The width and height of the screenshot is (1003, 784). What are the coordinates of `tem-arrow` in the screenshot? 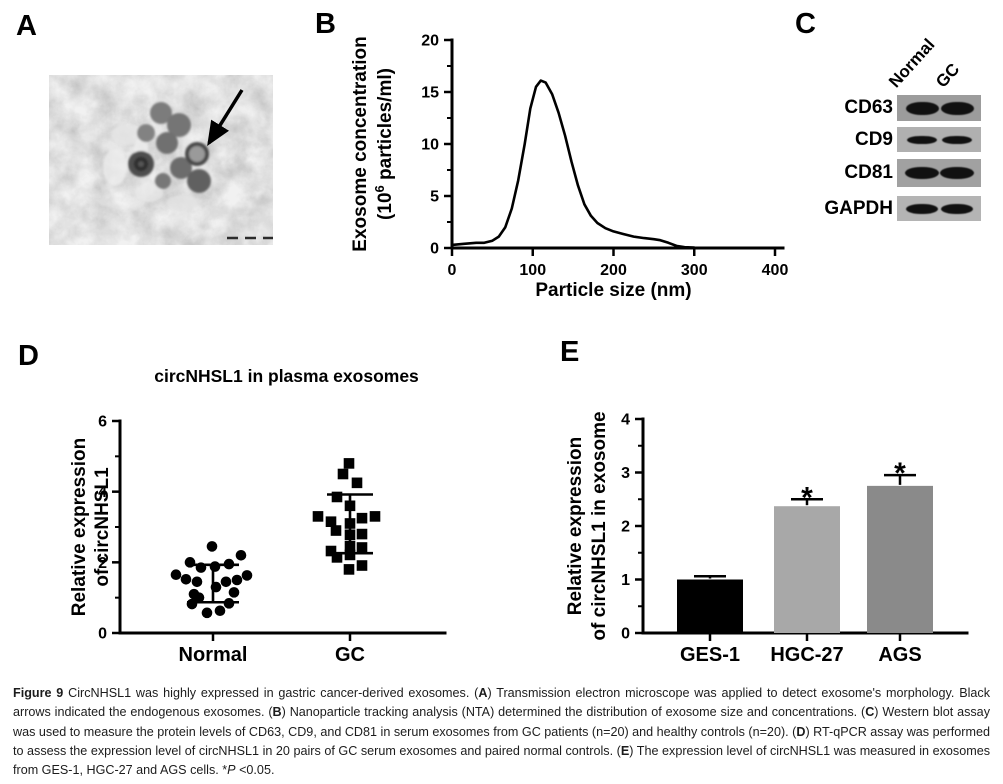 It's located at (225, 117).